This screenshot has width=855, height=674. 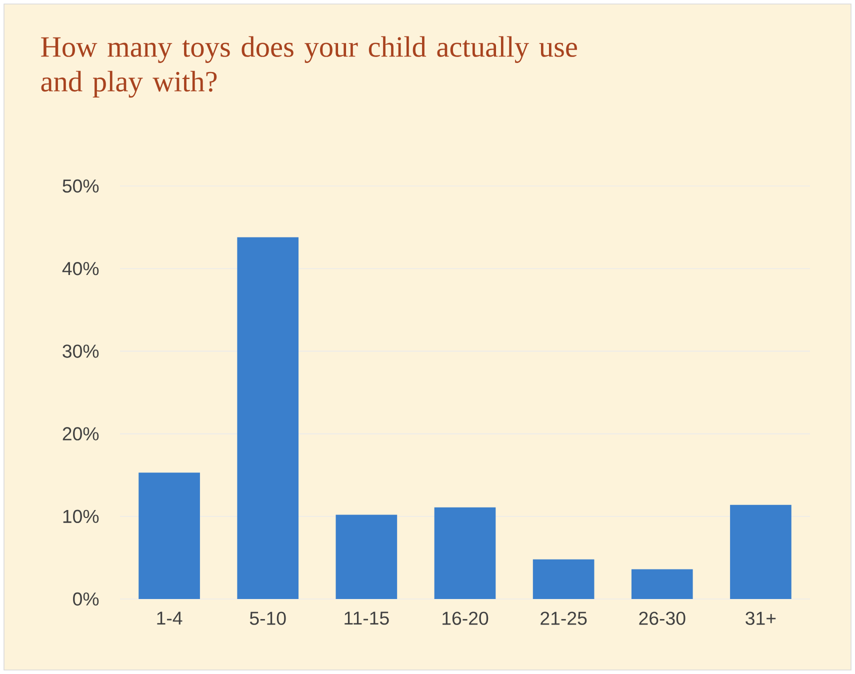 What do you see at coordinates (80, 433) in the screenshot?
I see `y-tick-label: 20%` at bounding box center [80, 433].